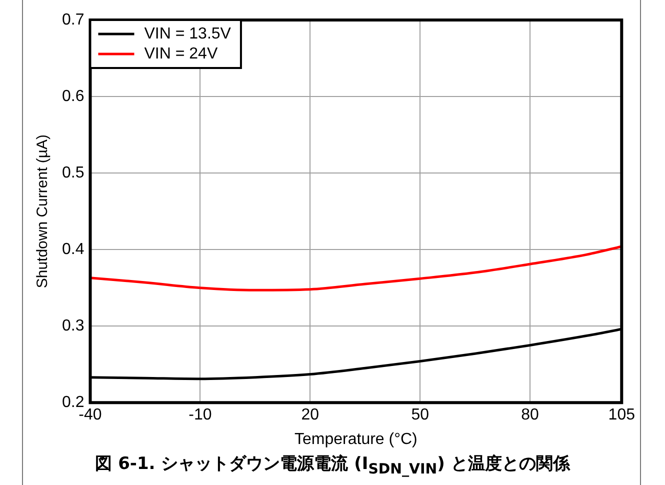 The height and width of the screenshot is (485, 665). I want to click on y-tick-label: 0.3, so click(73, 325).